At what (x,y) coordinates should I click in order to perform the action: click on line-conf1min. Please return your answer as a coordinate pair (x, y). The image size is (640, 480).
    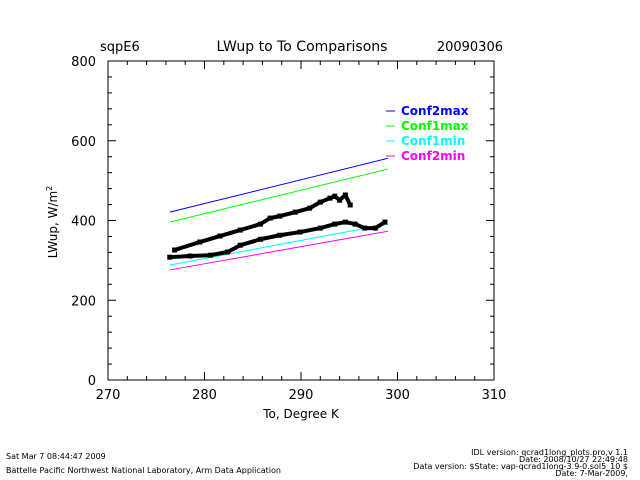
    Looking at the image, I should click on (278, 244).